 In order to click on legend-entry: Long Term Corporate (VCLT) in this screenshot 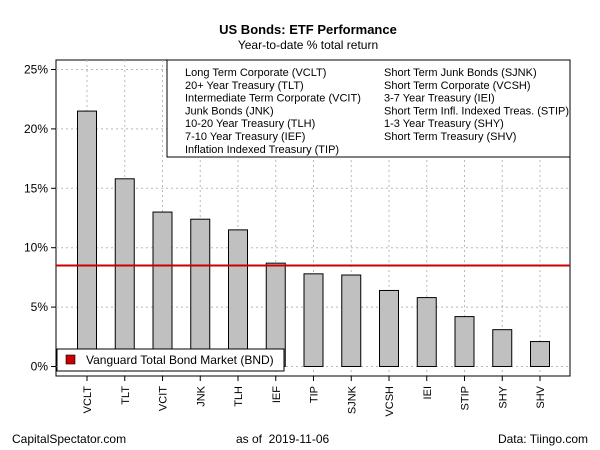, I will do `click(255, 73)`.